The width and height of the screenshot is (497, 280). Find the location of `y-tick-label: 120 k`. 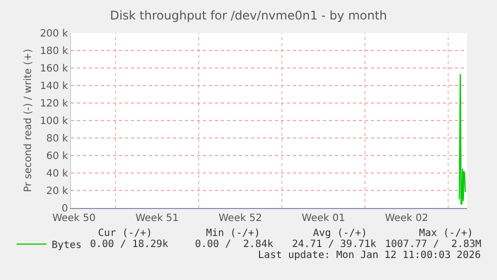

y-tick-label: 120 k is located at coordinates (54, 104).